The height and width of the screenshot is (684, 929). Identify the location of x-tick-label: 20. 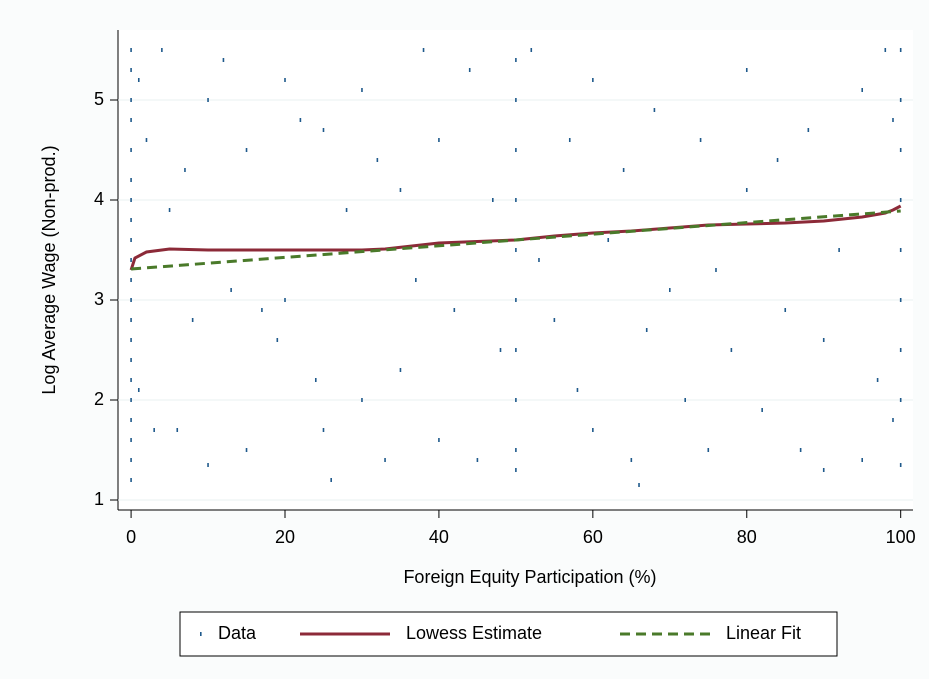
(285, 537).